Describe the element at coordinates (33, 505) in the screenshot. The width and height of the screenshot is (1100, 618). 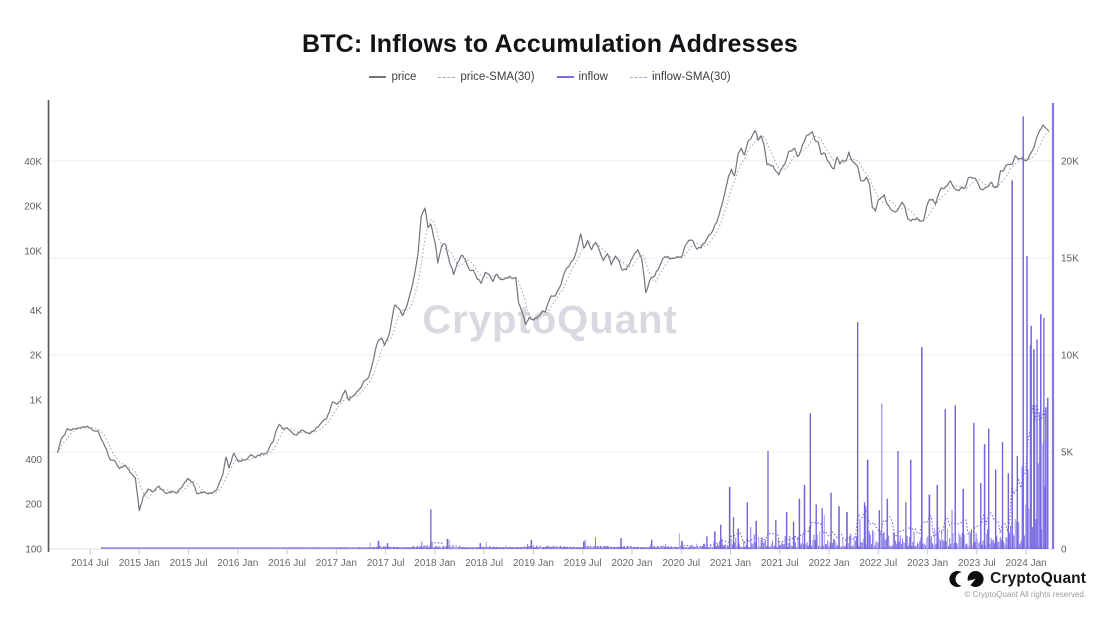
I see `left-tick-label: 200` at that location.